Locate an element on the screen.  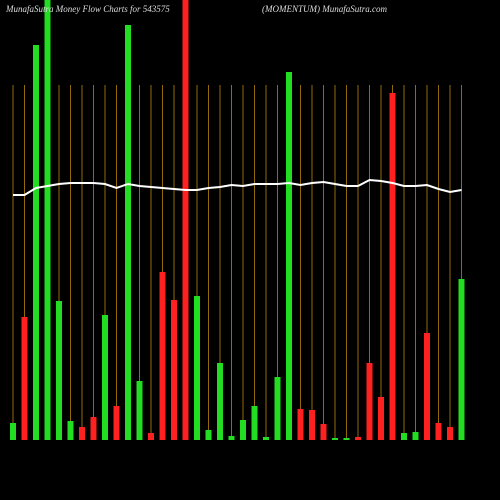
line is located at coordinates (237, 187).